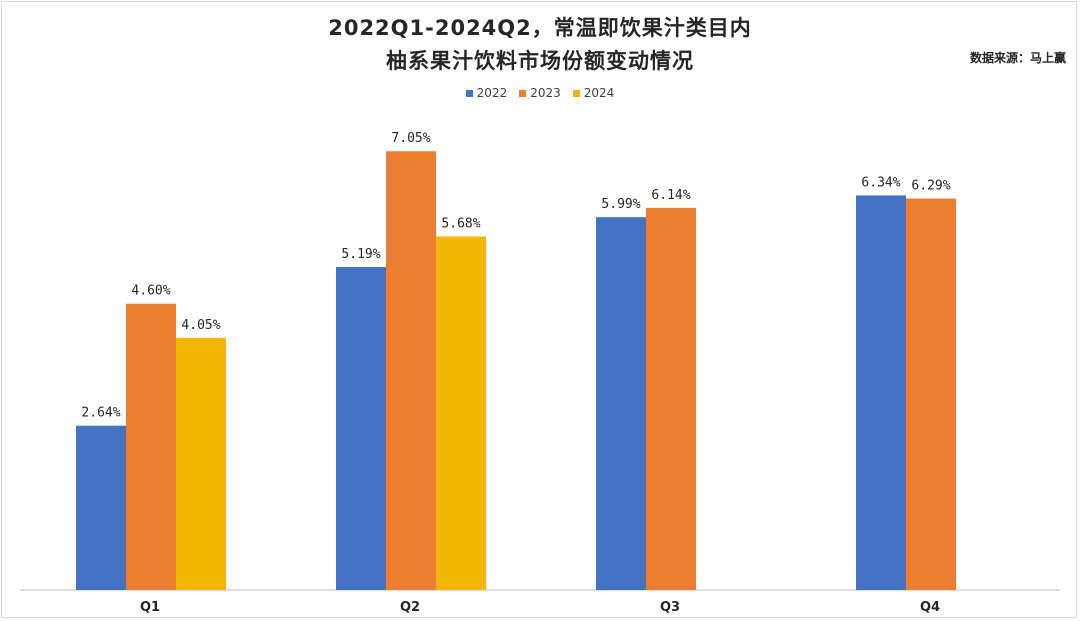 This screenshot has width=1080, height=621. I want to click on data-label-2023-Q3: 6.14%, so click(670, 195).